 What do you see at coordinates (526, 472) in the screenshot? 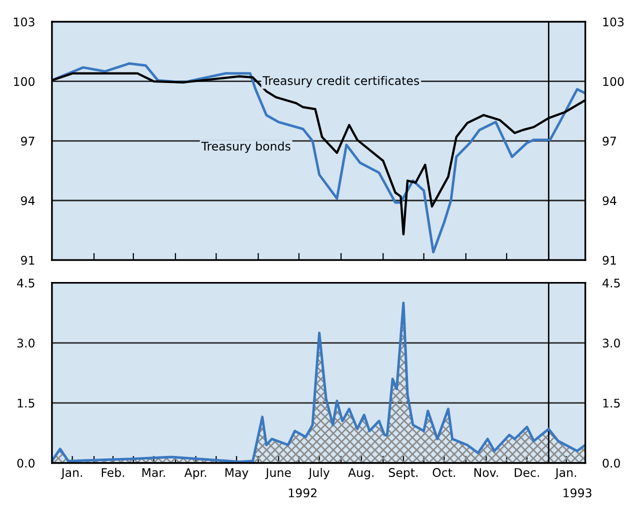
I see `x-tick-label: Dec.` at bounding box center [526, 472].